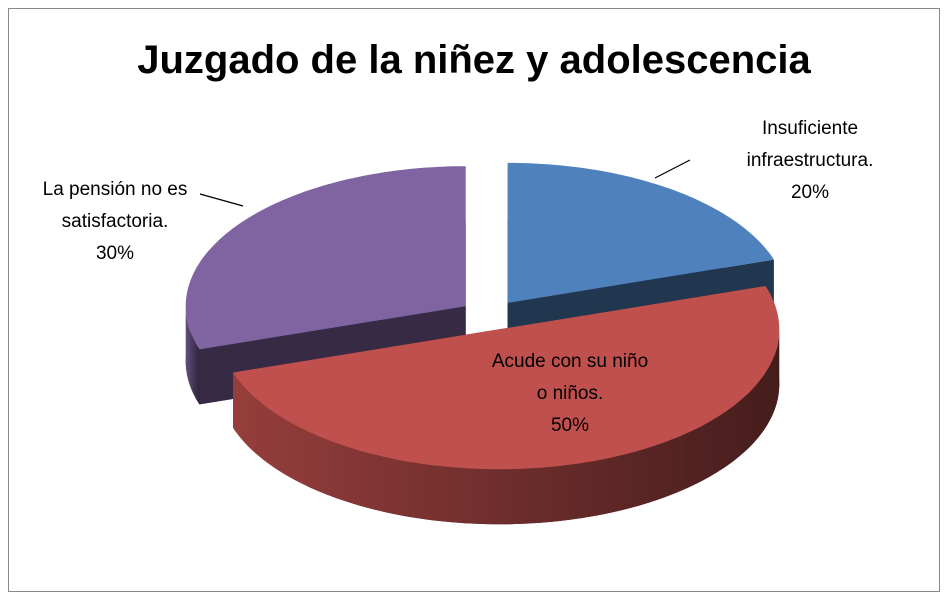 The height and width of the screenshot is (600, 948). I want to click on slice-wall, so click(192, 355).